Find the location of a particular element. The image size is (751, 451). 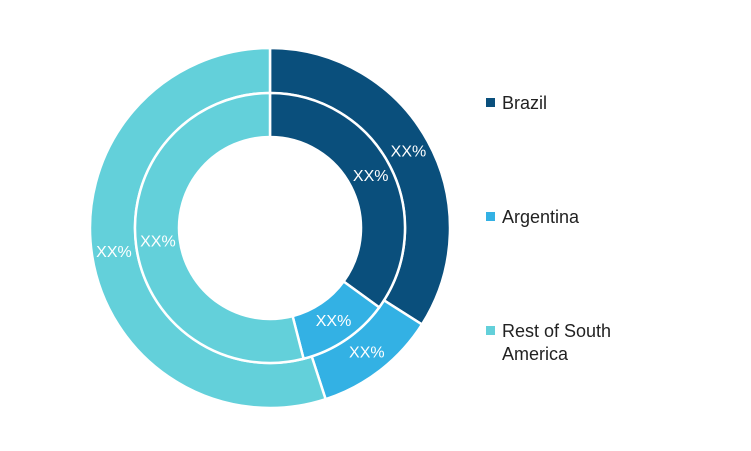

legend-item-argentina: Argentina is located at coordinates (569, 217).